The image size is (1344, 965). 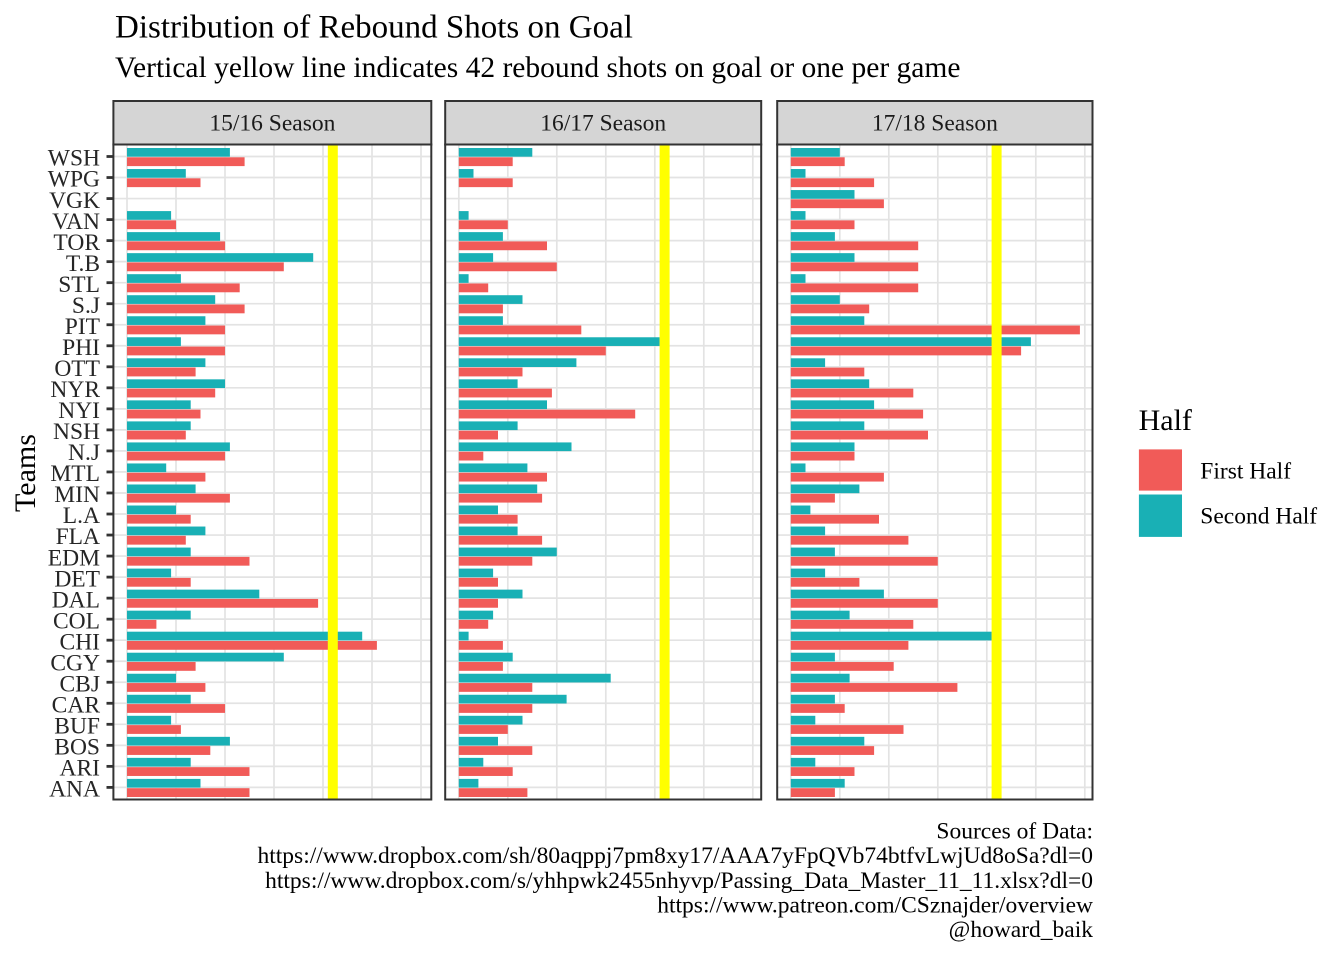 I want to click on svg-text: @howard_baik, so click(x=1021, y=930).